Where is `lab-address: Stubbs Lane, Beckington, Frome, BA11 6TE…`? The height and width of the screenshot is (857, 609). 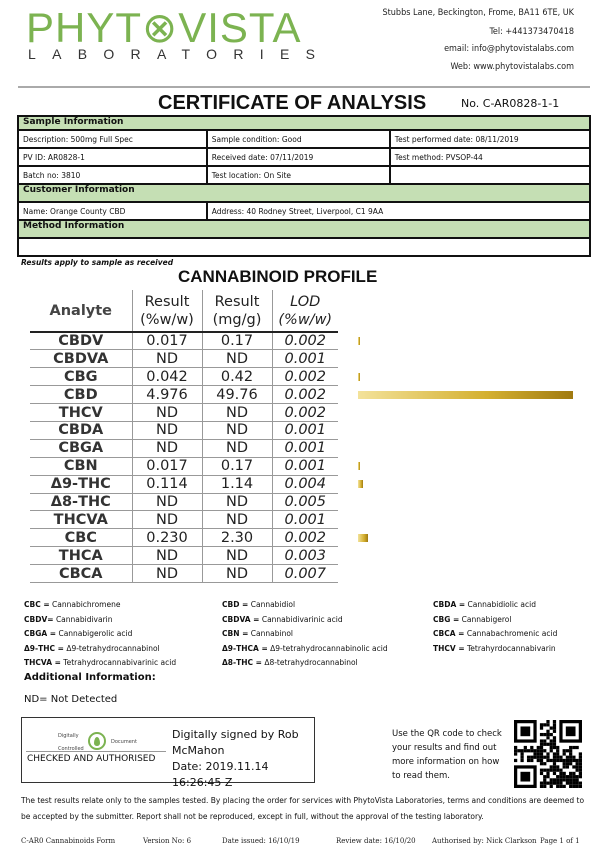 lab-address: Stubbs Lane, Beckington, Frome, BA11 6TE… is located at coordinates (478, 13).